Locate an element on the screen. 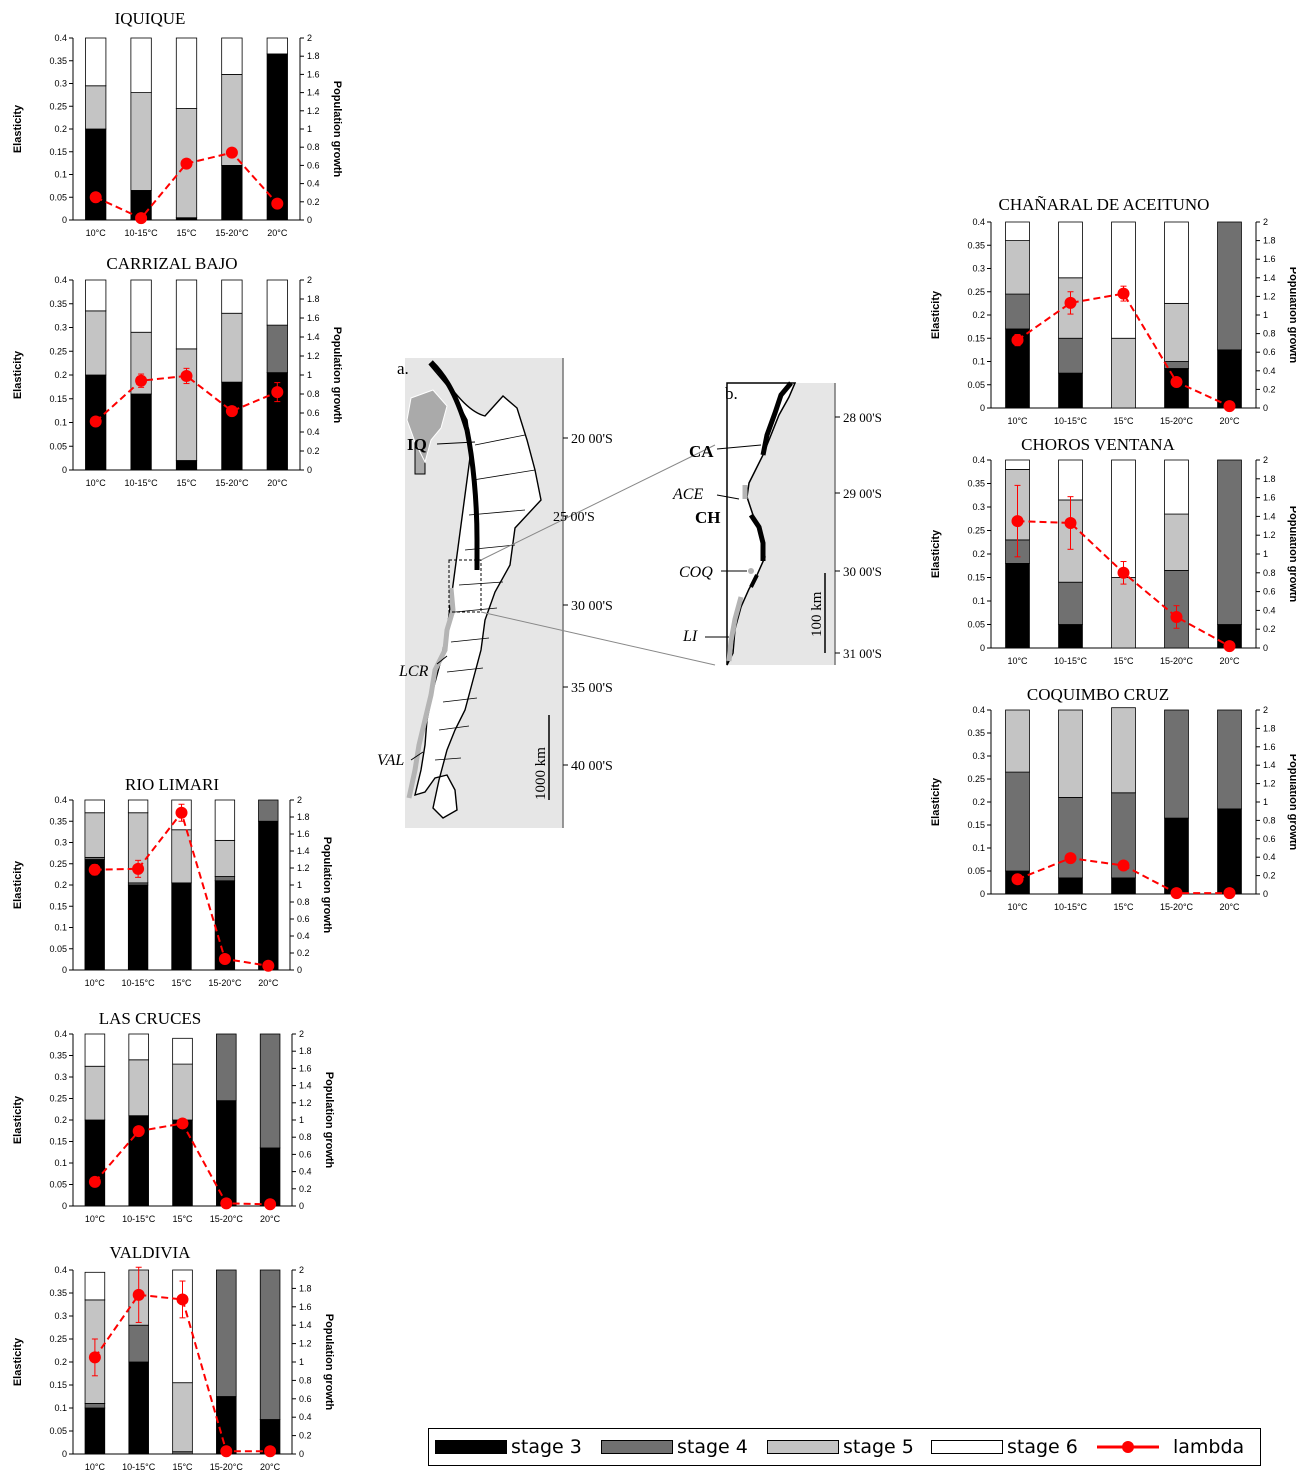  legend-item-stage-3: stage 3 is located at coordinates (508, 1447).